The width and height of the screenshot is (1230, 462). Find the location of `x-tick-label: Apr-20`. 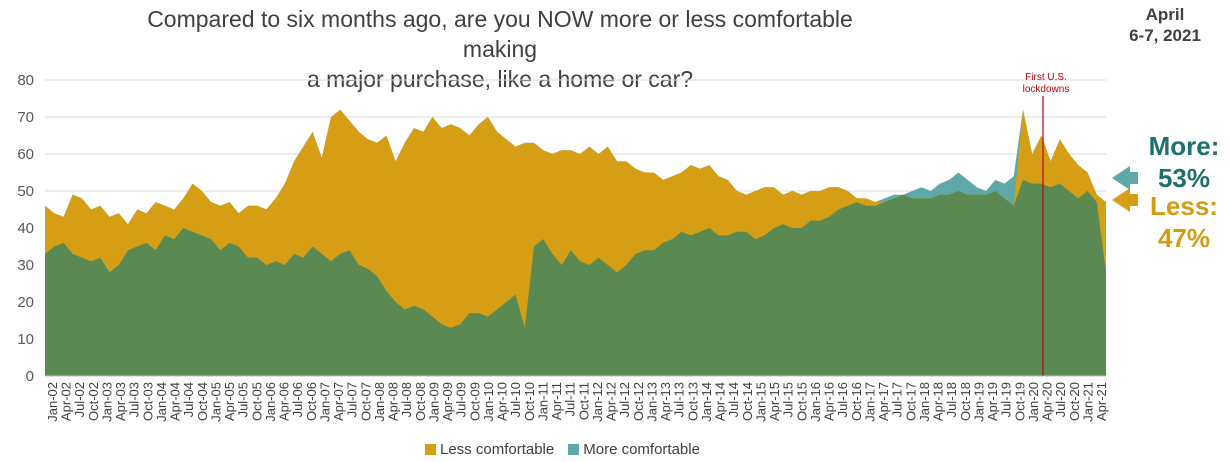

x-tick-label: Apr-20 is located at coordinates (1047, 401).